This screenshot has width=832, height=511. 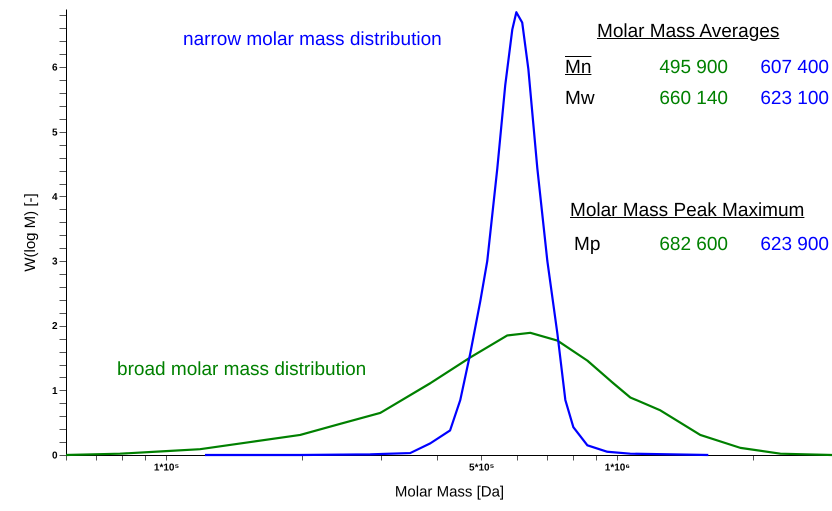 What do you see at coordinates (578, 67) in the screenshot?
I see `annotation: Mn` at bounding box center [578, 67].